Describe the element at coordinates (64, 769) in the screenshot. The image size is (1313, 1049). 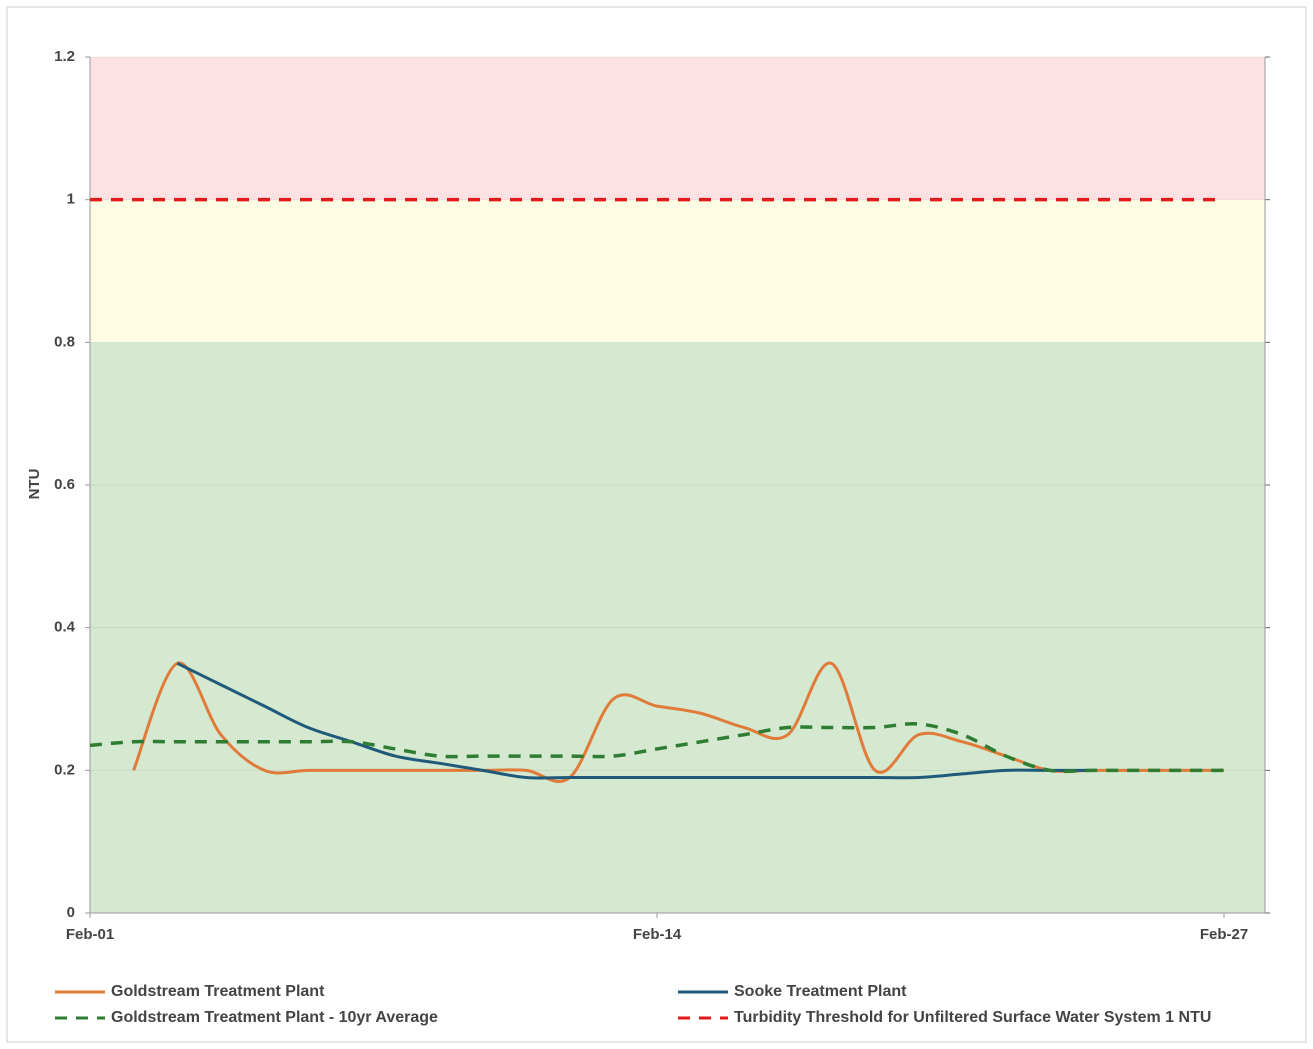
I see `y-tick-label: 0.2` at that location.